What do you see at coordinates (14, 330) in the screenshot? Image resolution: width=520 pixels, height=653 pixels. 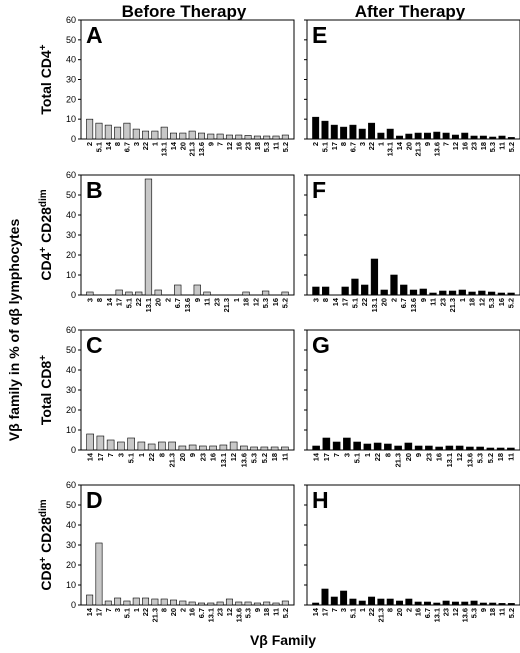 I see `y-axis-title: Vβ family in % of αβ lymphocytes` at bounding box center [14, 330].